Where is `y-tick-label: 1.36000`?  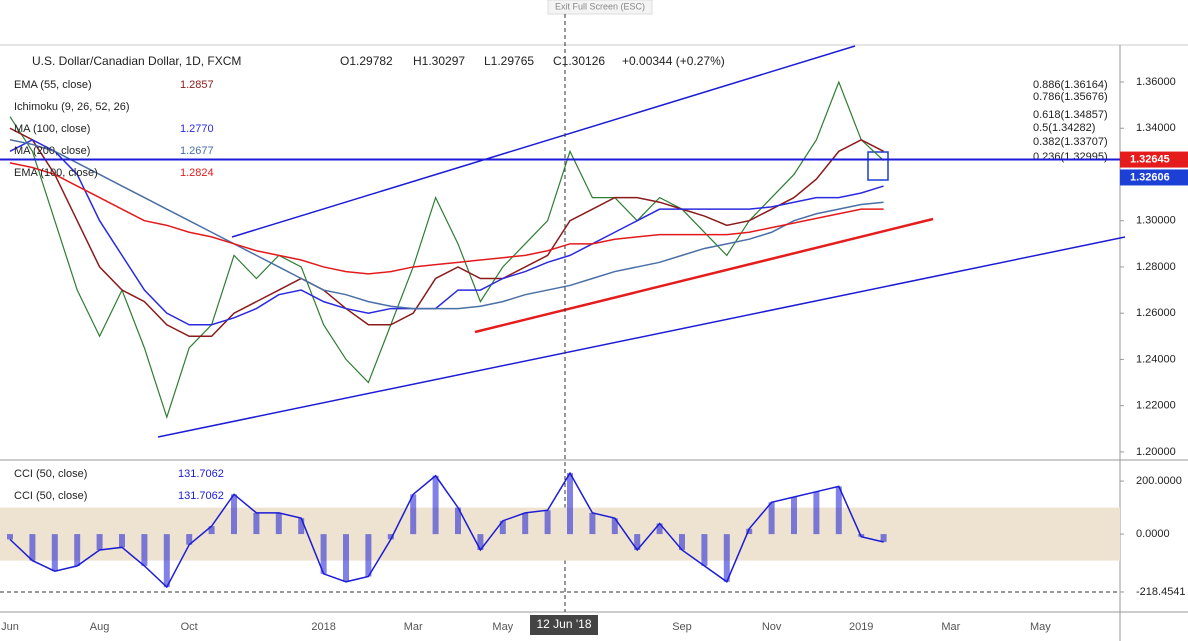
y-tick-label: 1.36000 is located at coordinates (1156, 82).